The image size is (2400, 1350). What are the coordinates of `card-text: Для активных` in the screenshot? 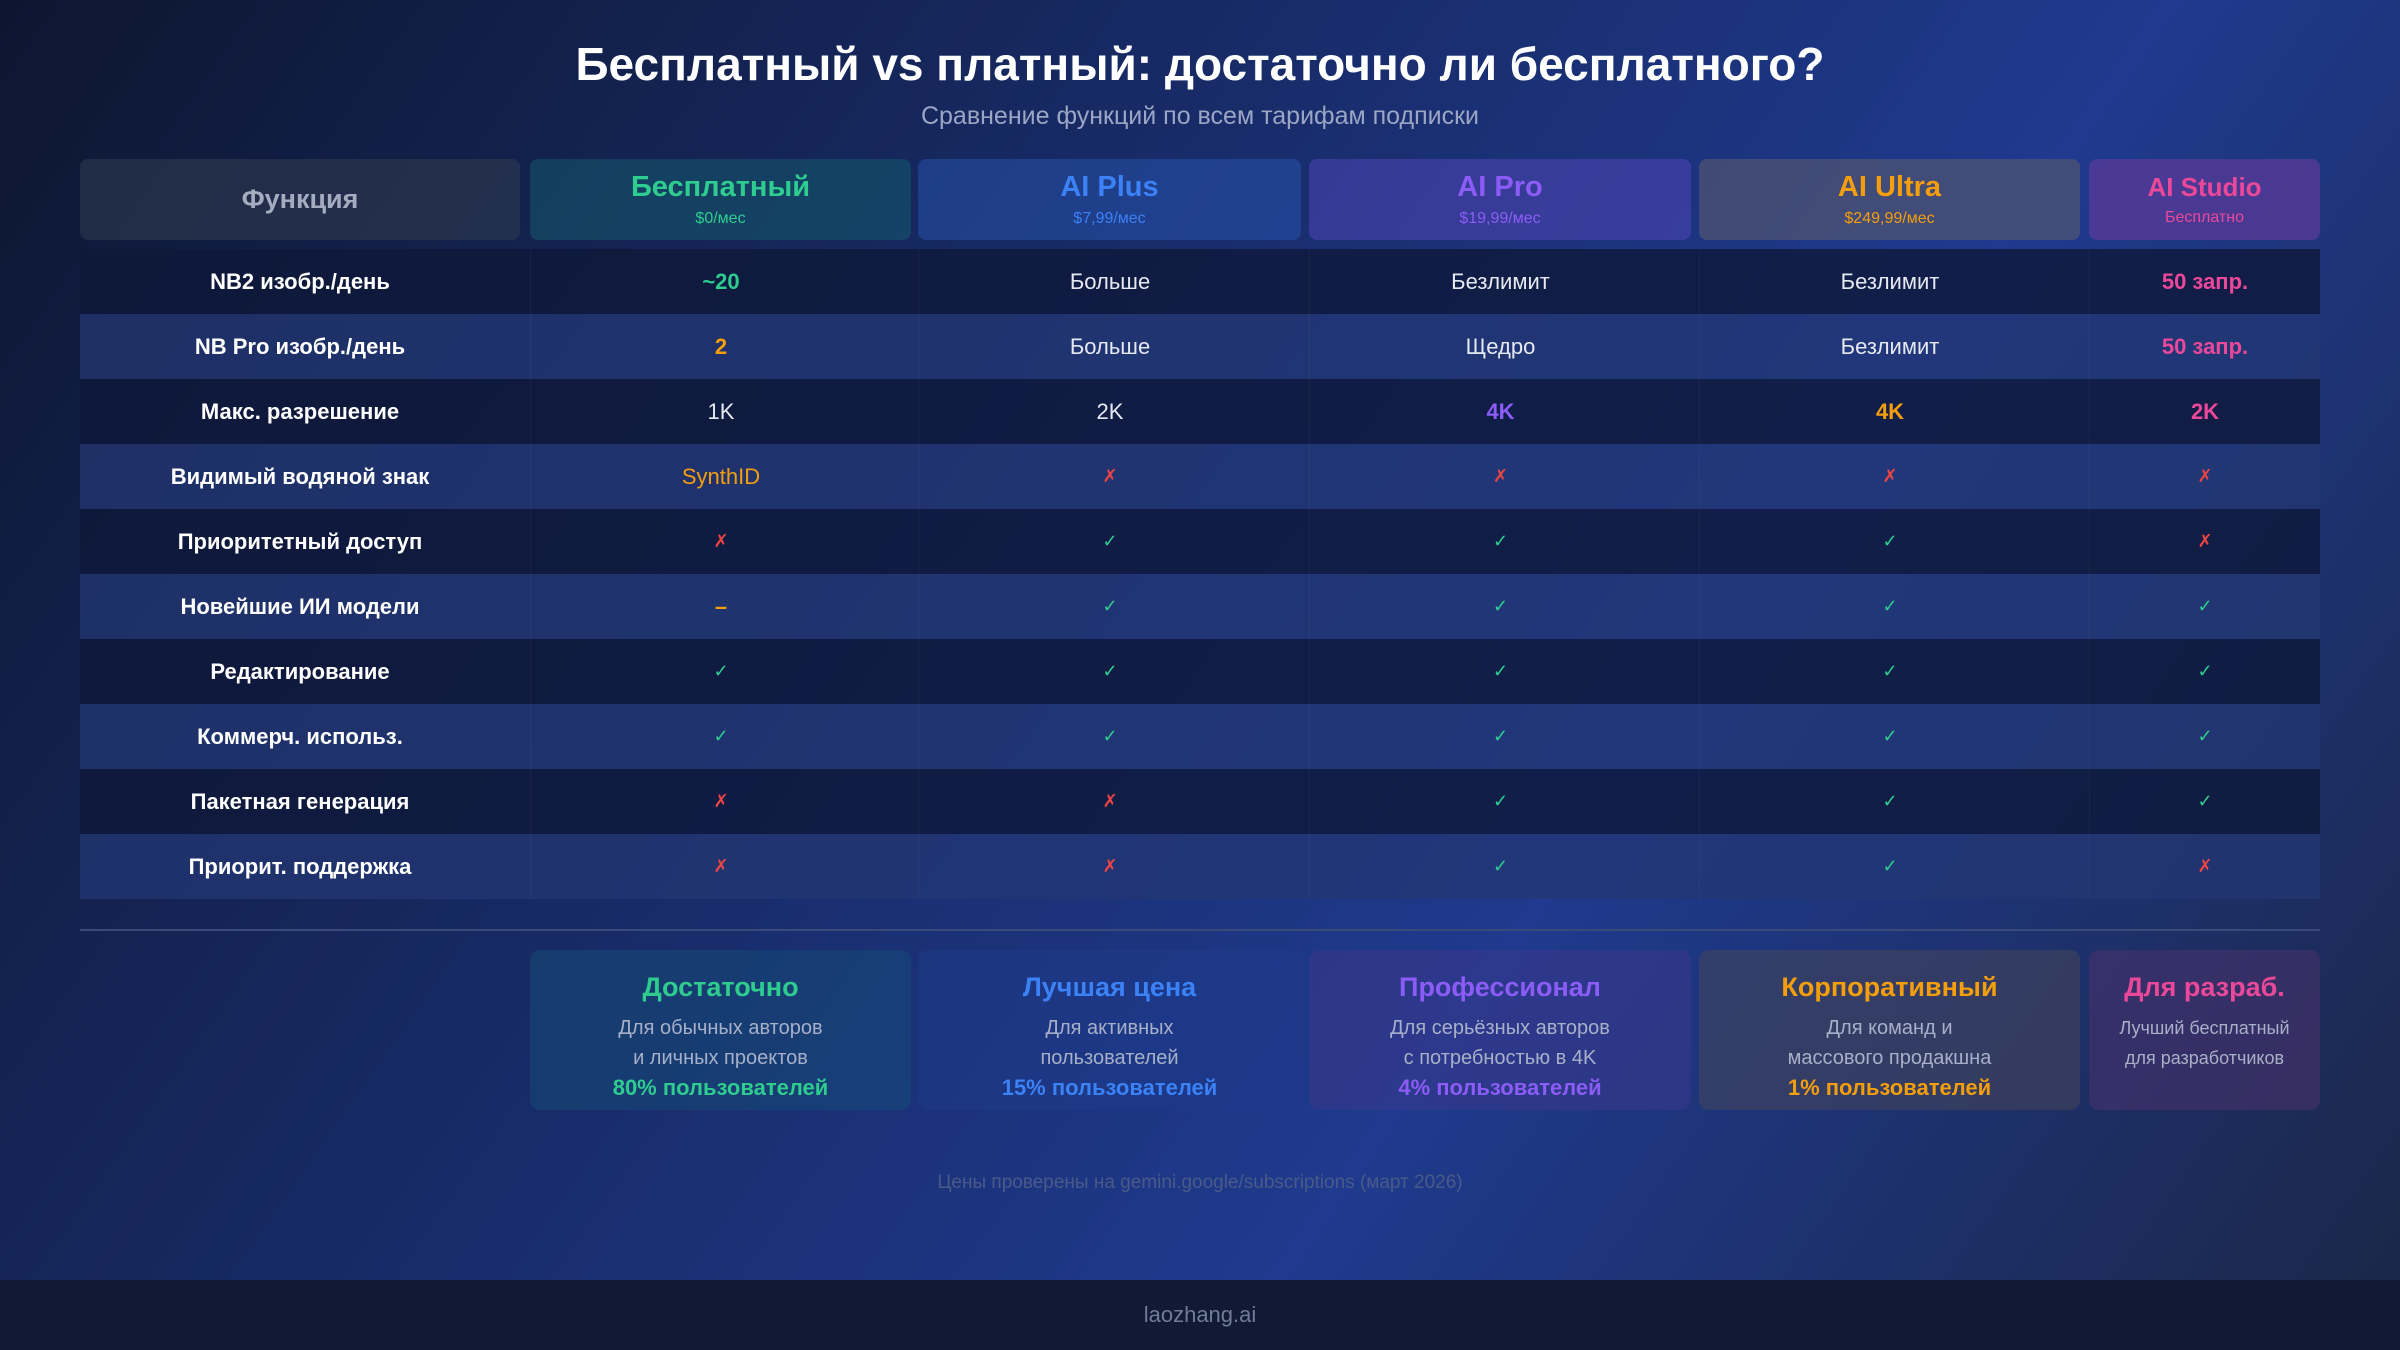 It's located at (1109, 1028).